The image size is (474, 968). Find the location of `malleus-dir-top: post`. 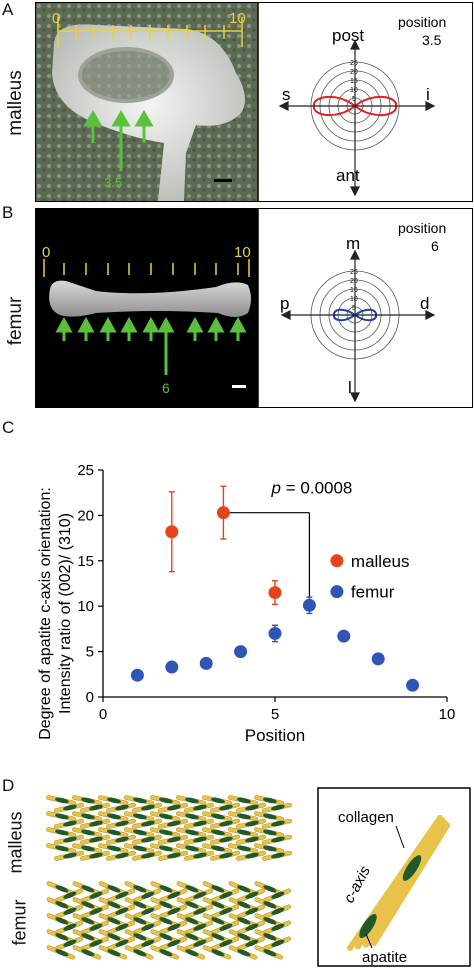

malleus-dir-top: post is located at coordinates (348, 35).